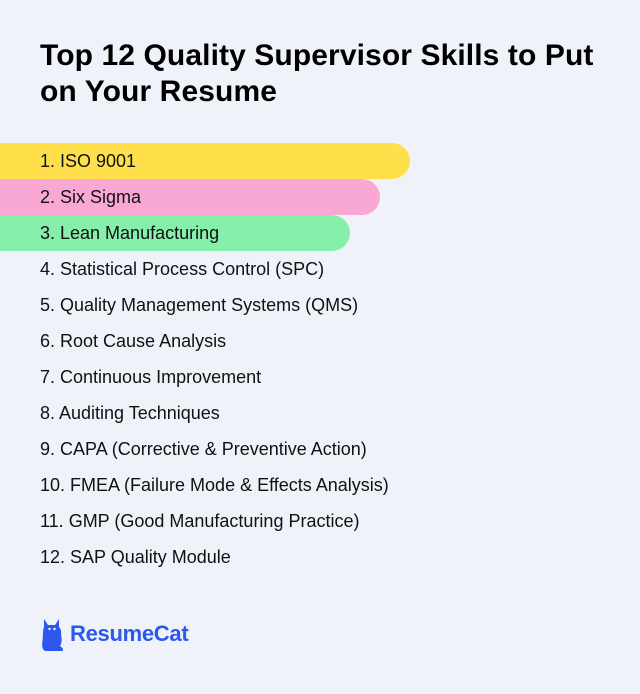 The image size is (640, 694). I want to click on cat-icon, so click(52, 635).